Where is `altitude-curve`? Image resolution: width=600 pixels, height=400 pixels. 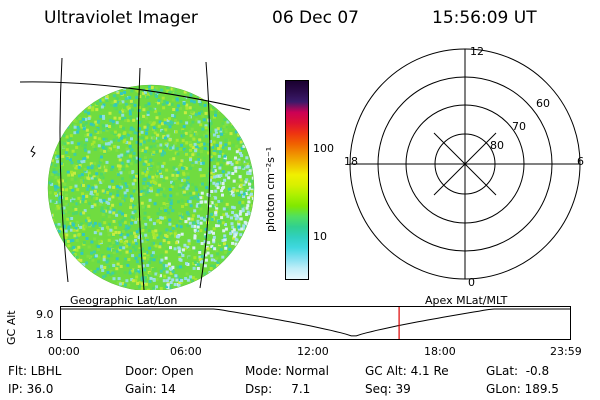 altitude-curve is located at coordinates (315, 322).